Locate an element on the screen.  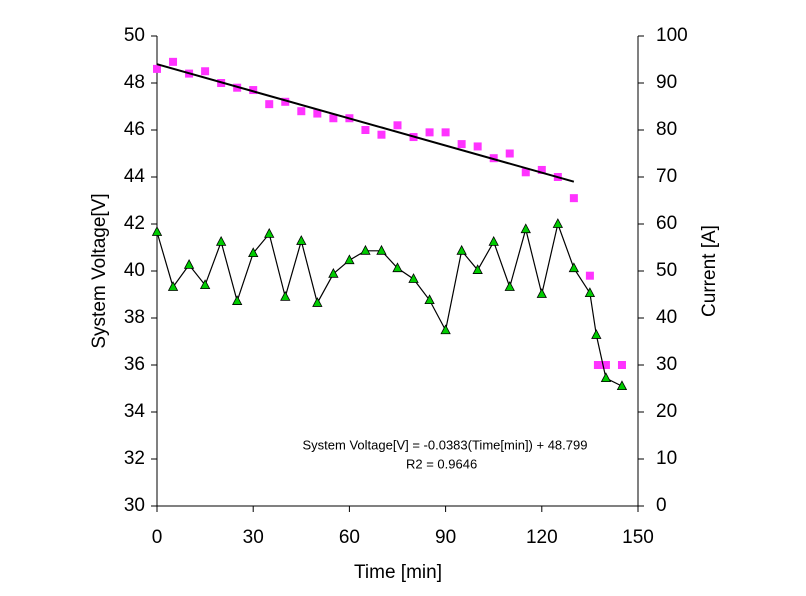
y2-tick-label: 50 is located at coordinates (666, 270).